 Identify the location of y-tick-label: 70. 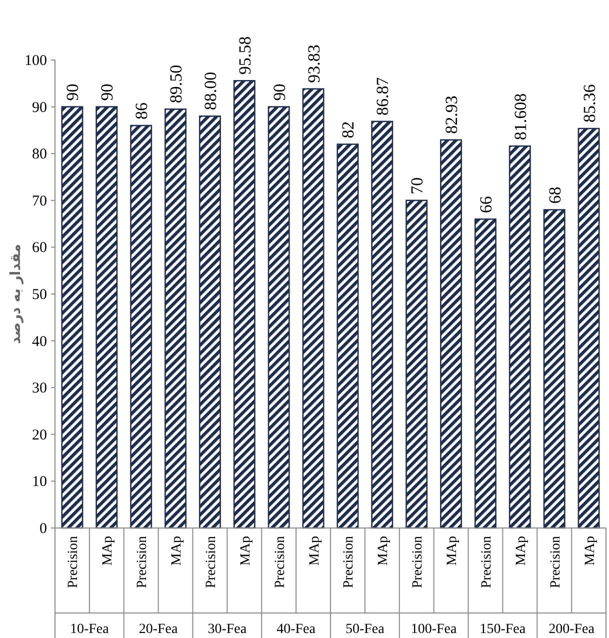
(39, 201).